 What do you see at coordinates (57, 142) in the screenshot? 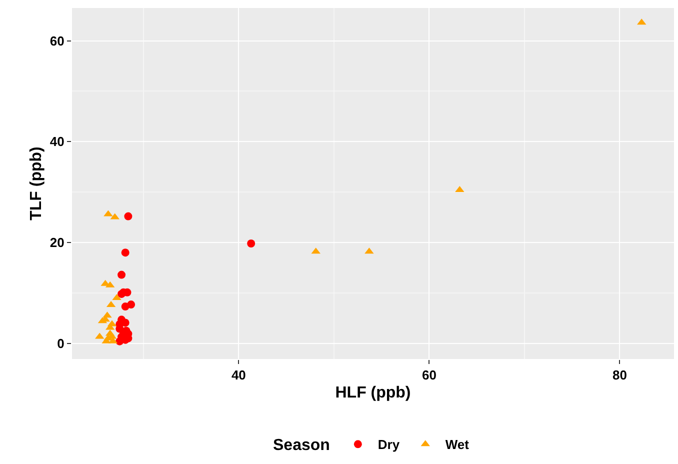
I see `y-tick-label: 40` at bounding box center [57, 142].